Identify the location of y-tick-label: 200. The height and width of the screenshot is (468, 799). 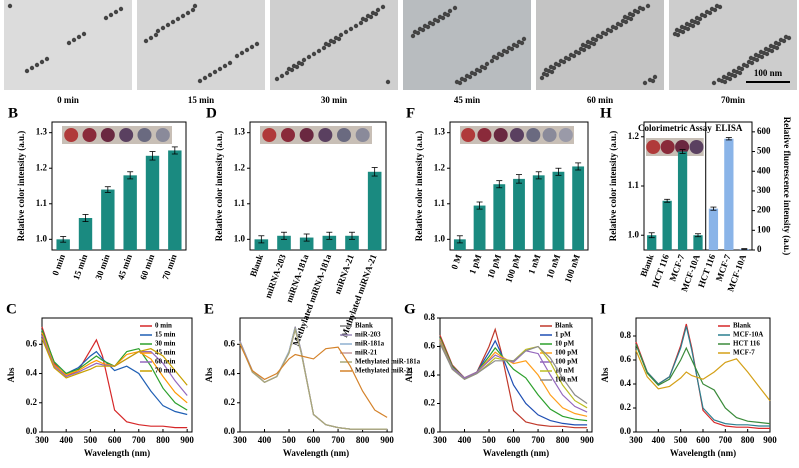
(764, 210).